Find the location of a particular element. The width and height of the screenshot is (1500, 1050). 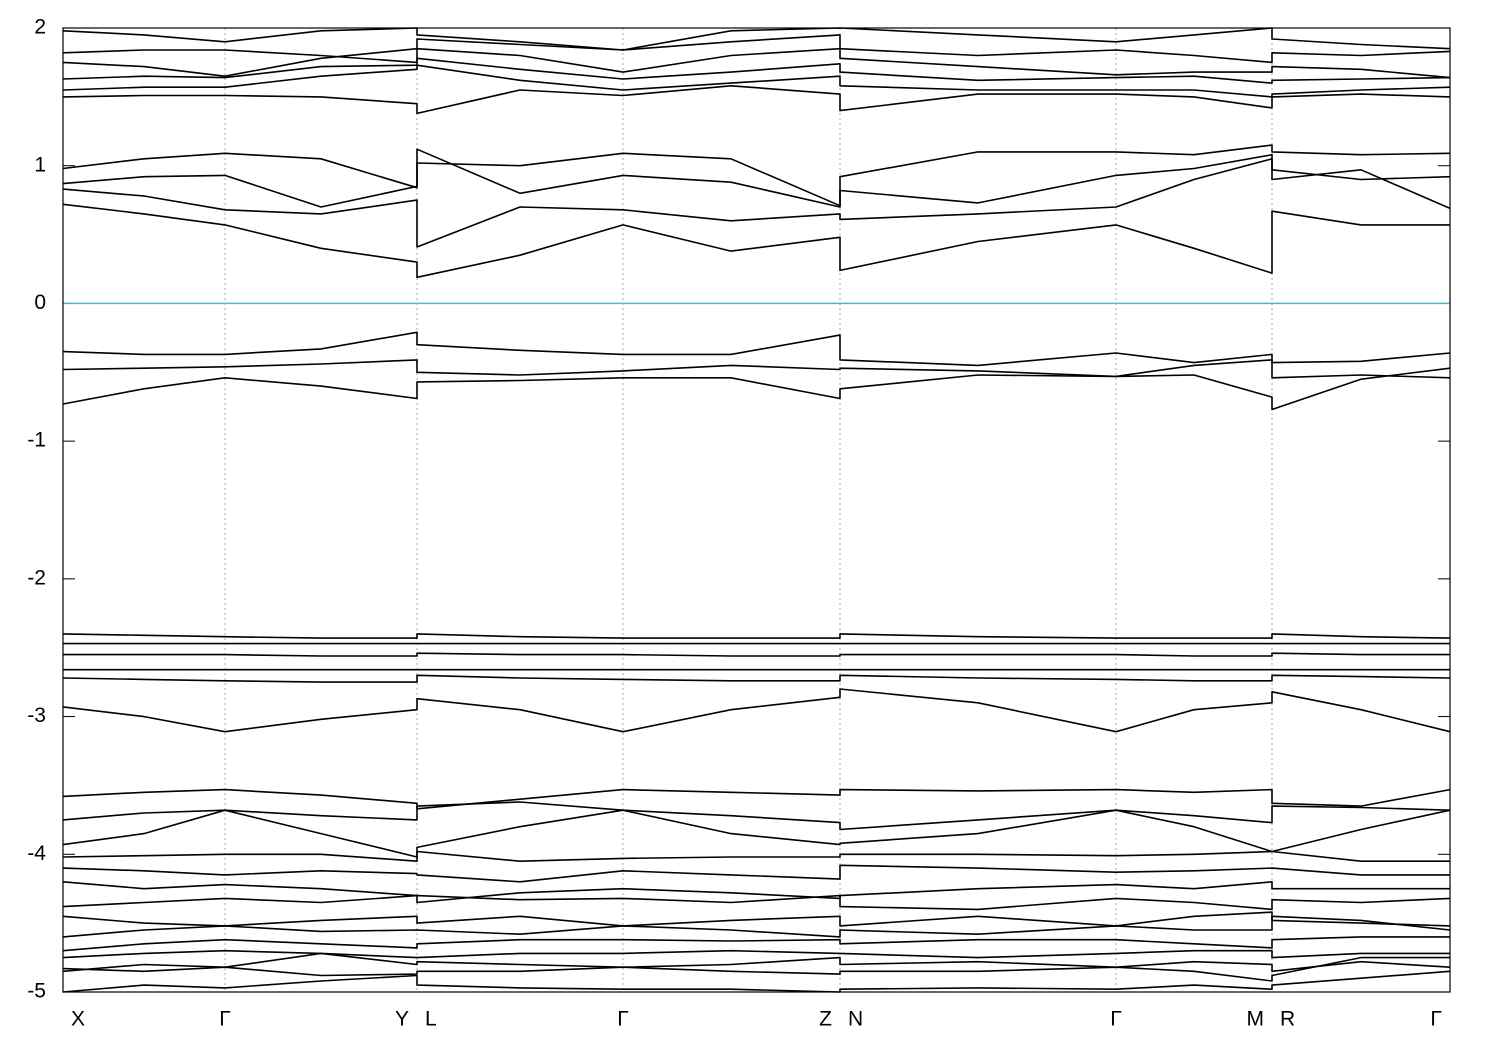

y-tick-label: 1 is located at coordinates (40, 164).